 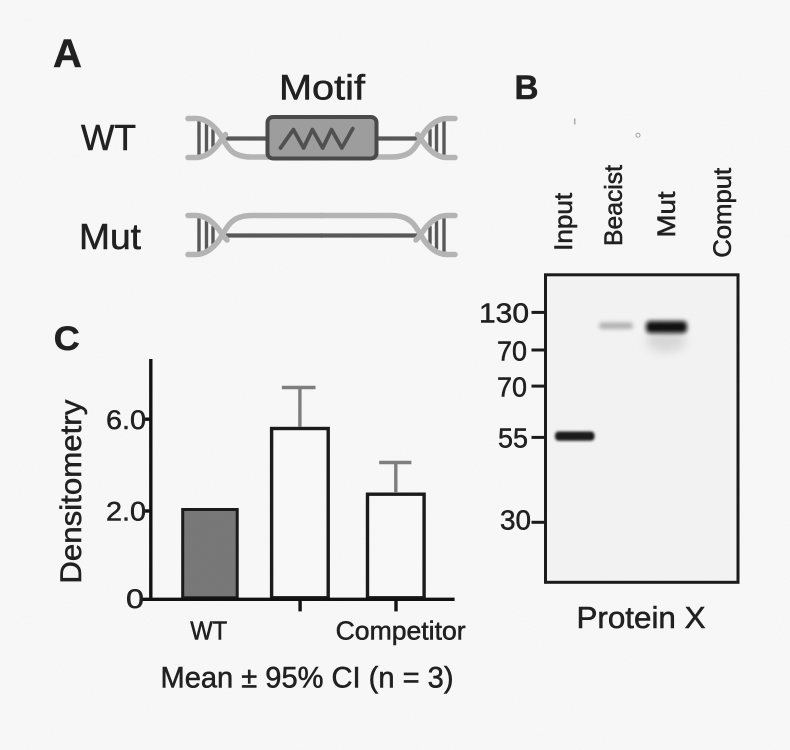 What do you see at coordinates (126, 420) in the screenshot?
I see `svg-text: 6.0` at bounding box center [126, 420].